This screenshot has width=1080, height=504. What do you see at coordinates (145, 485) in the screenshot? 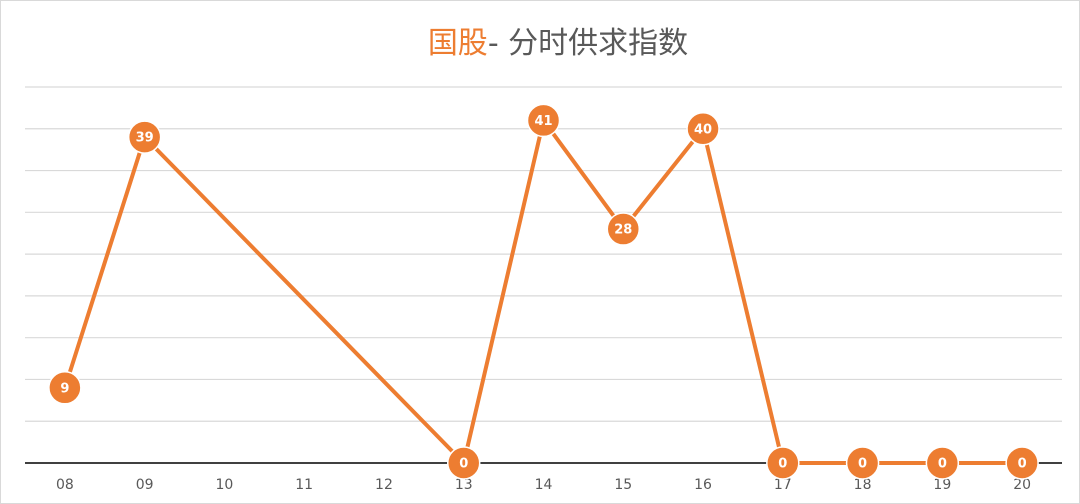
I see `x-tick-label: 09` at bounding box center [145, 485].